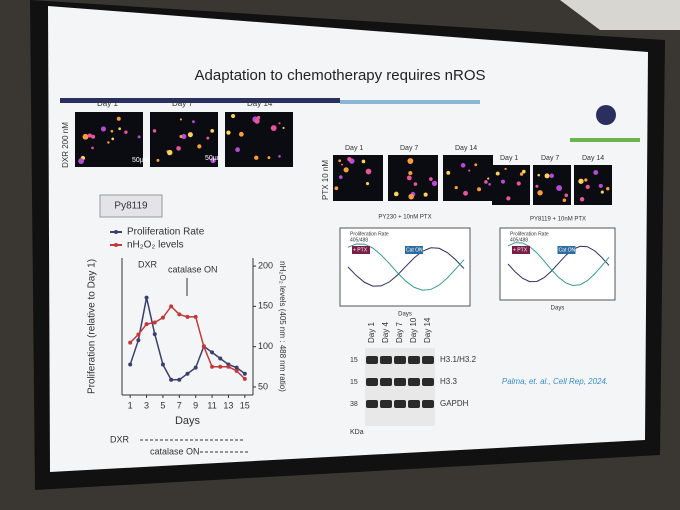 Image resolution: width=680 pixels, height=510 pixels. I want to click on band-label: H3.3, so click(448, 381).